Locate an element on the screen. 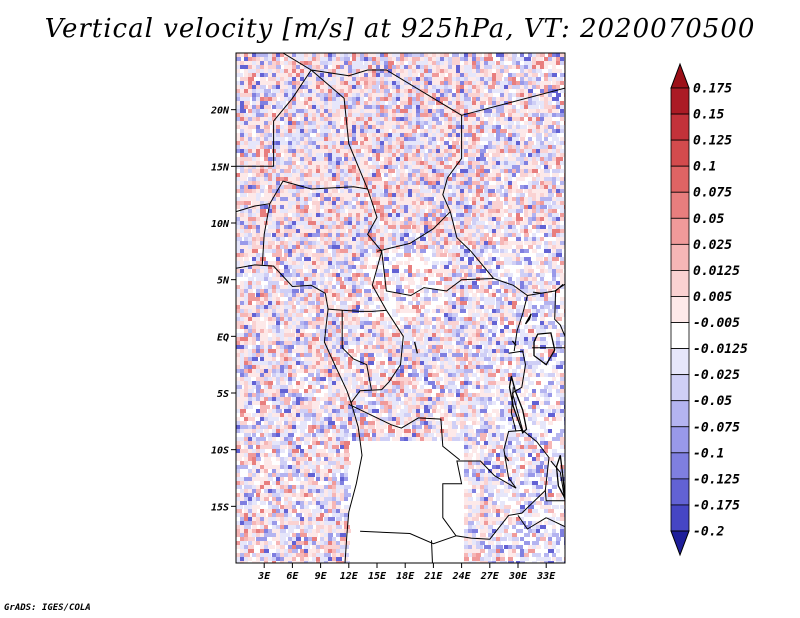 This screenshot has width=800, height=618. lat-tick-label: 15S is located at coordinates (220, 507).